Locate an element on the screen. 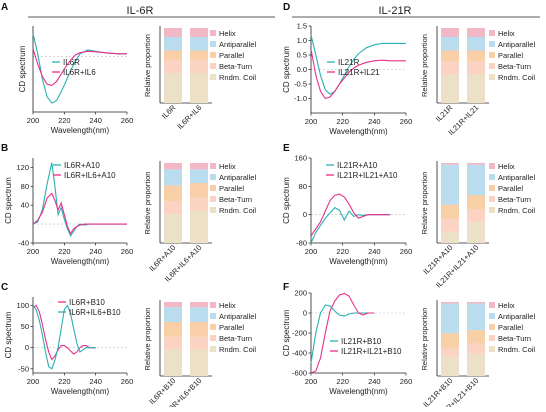 Image resolution: width=546 pixels, height=412 pixels. chart-a-x-tick-label: 200 is located at coordinates (33, 120).